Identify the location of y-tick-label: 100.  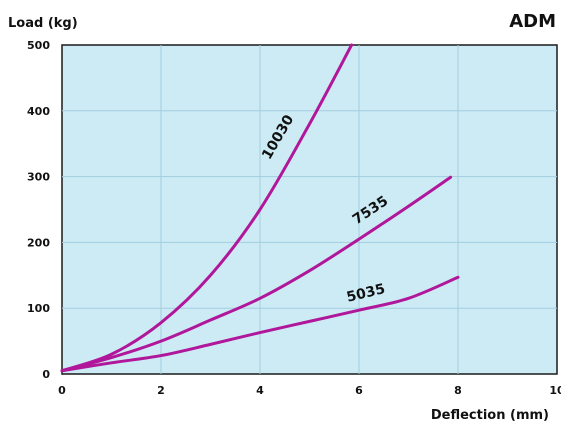
(38, 308).